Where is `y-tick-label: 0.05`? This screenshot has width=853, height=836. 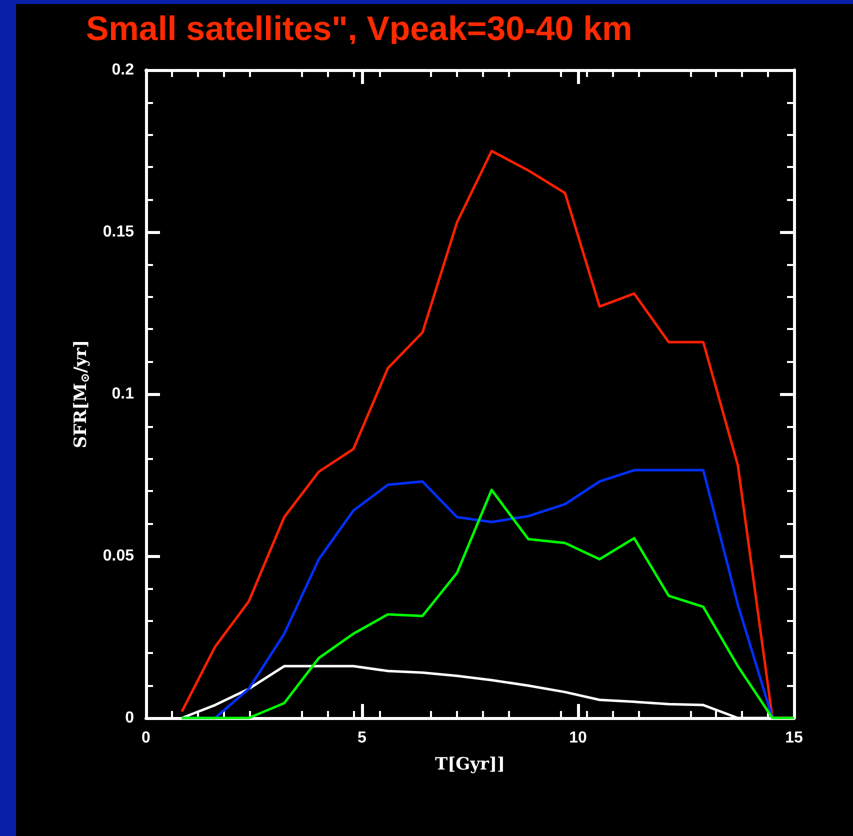 y-tick-label: 0.05 is located at coordinates (118, 556).